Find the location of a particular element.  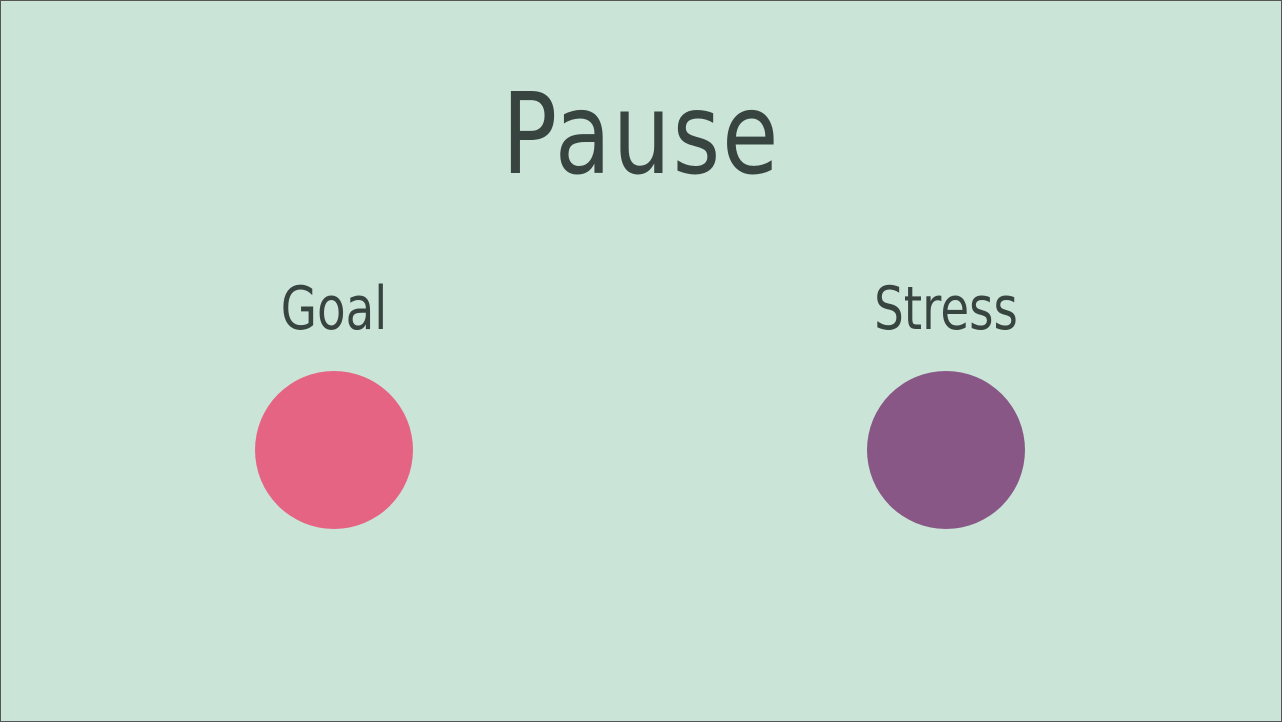

stress-label: Stress is located at coordinates (946, 309).